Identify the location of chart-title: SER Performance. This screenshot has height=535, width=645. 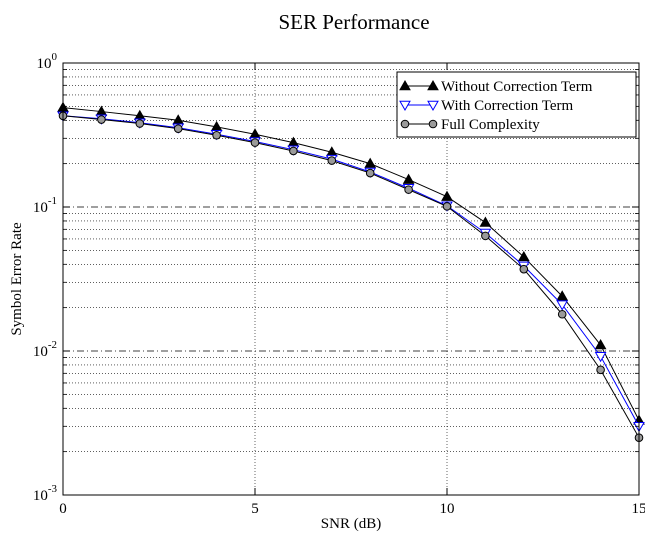
(353, 22).